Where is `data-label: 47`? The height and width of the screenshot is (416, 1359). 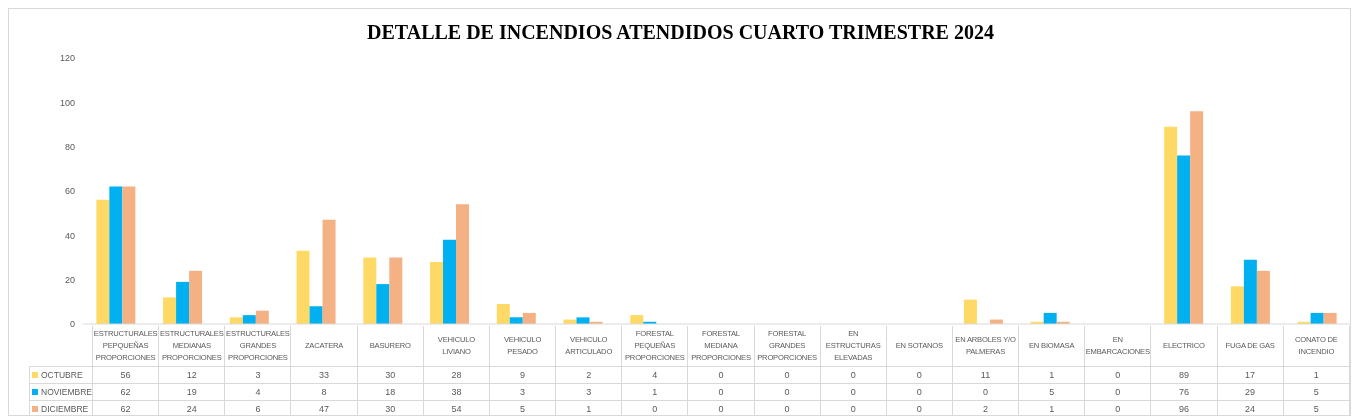
data-label: 47 is located at coordinates (324, 408).